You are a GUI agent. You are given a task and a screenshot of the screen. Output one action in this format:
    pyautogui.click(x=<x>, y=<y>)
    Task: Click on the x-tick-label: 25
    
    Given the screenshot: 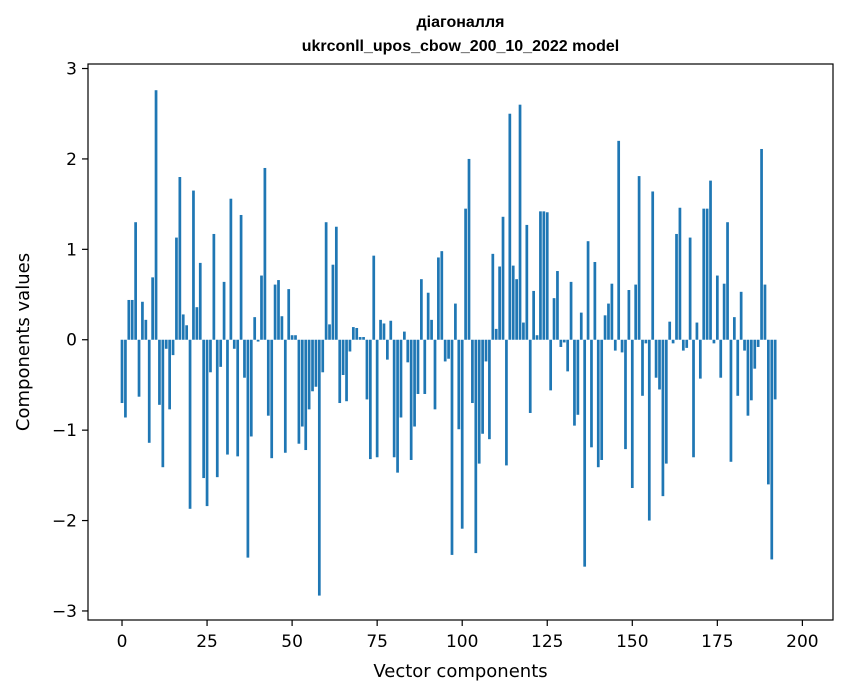 What is the action you would take?
    pyautogui.click(x=207, y=642)
    